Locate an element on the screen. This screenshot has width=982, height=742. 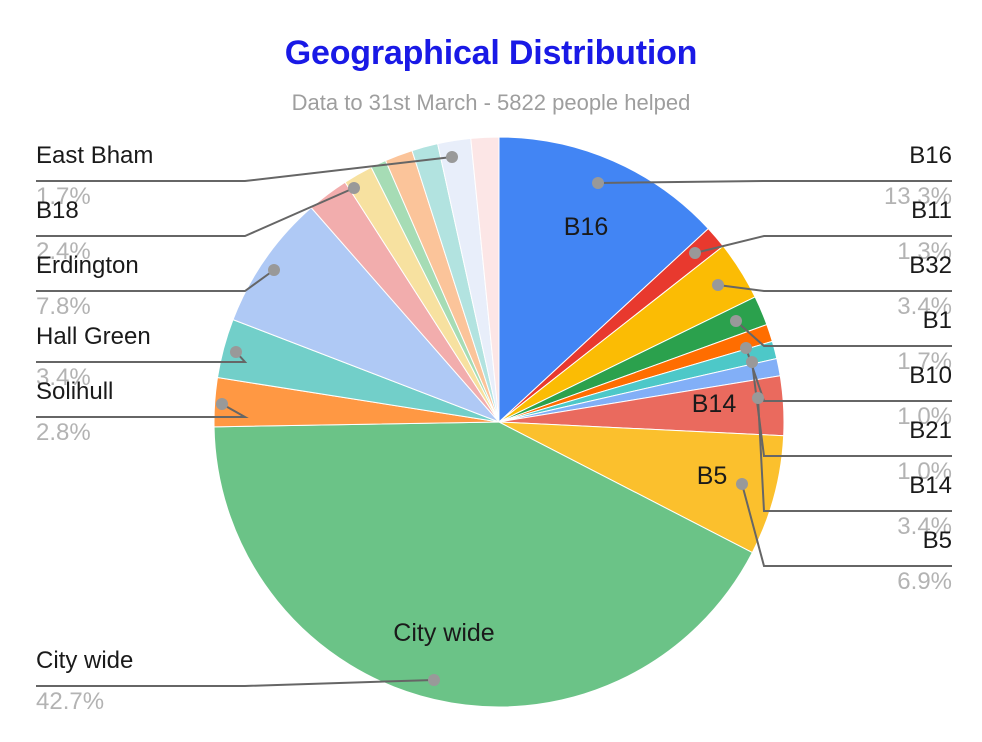
callout-label-name: B11 is located at coordinates (931, 210).